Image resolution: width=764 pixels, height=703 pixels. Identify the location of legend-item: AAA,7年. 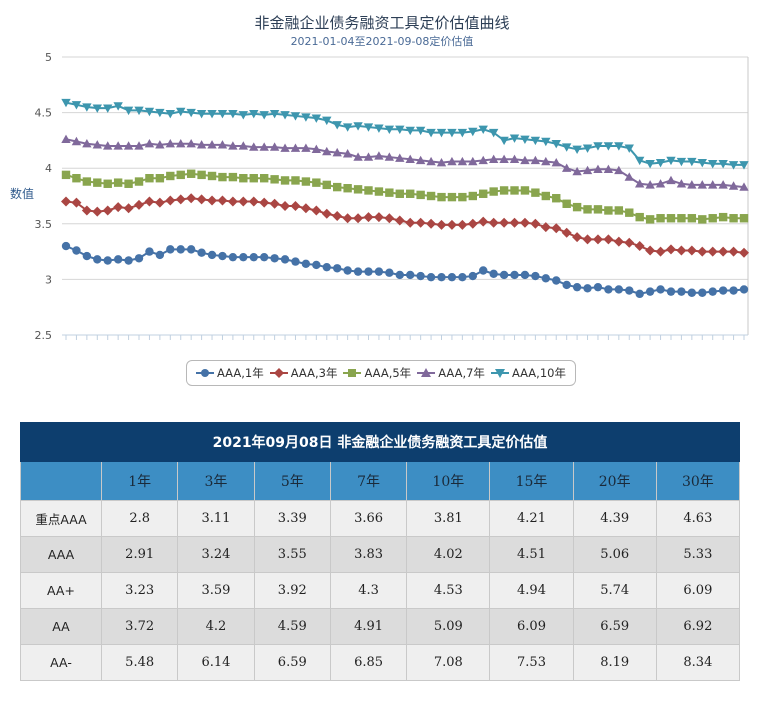
(451, 373).